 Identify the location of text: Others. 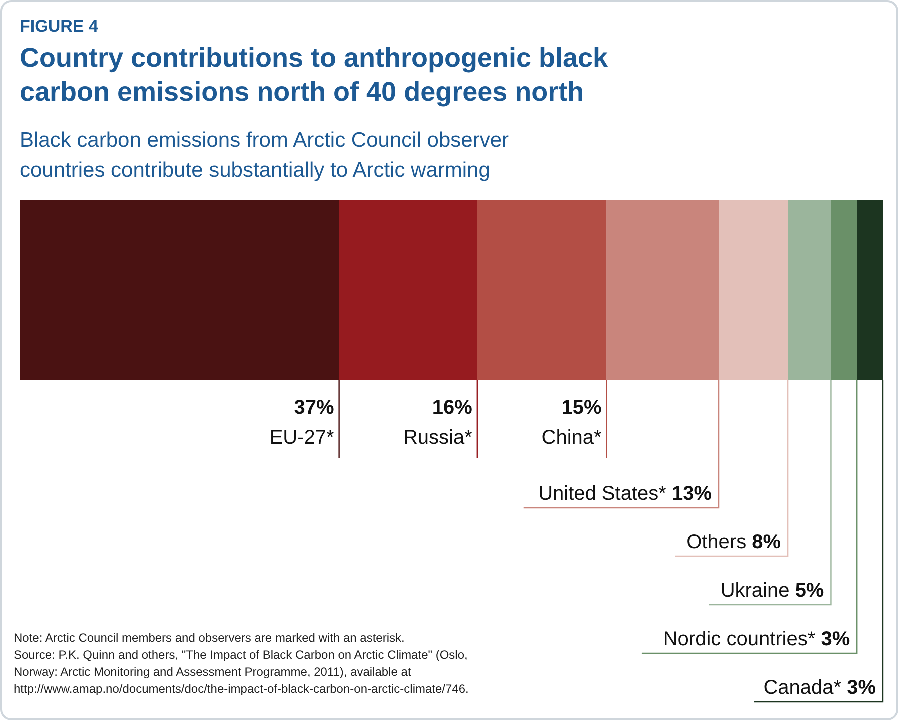
(719, 543).